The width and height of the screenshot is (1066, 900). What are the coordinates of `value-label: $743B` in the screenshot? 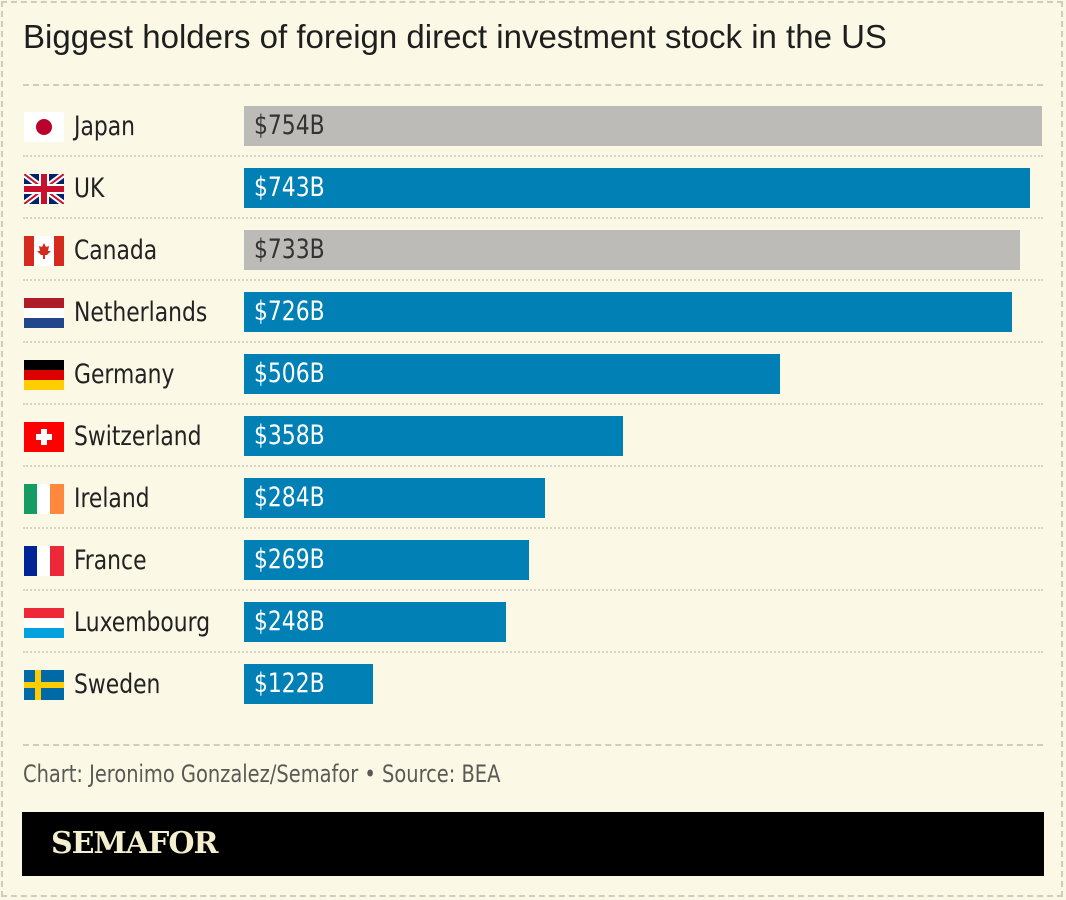 It's located at (289, 187).